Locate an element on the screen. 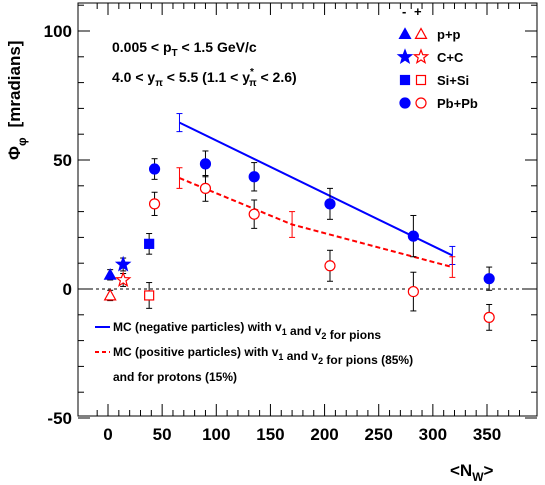 The width and height of the screenshot is (545, 485). x-tick-label: 150 is located at coordinates (270, 434).